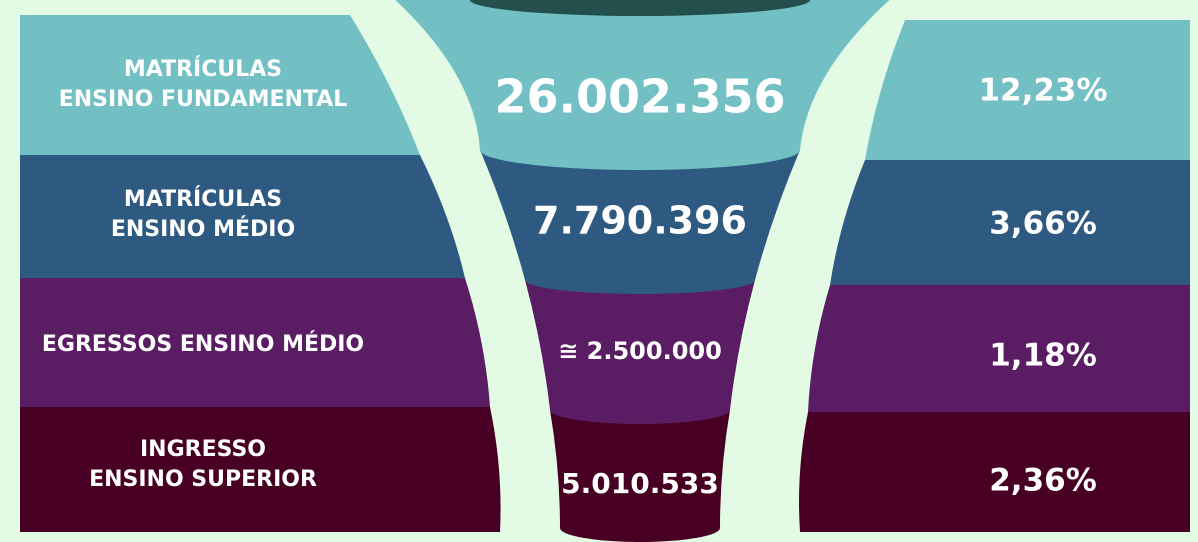  I want to click on row-label: EGRESSOS ENSINO MÉDIO, so click(203, 344).